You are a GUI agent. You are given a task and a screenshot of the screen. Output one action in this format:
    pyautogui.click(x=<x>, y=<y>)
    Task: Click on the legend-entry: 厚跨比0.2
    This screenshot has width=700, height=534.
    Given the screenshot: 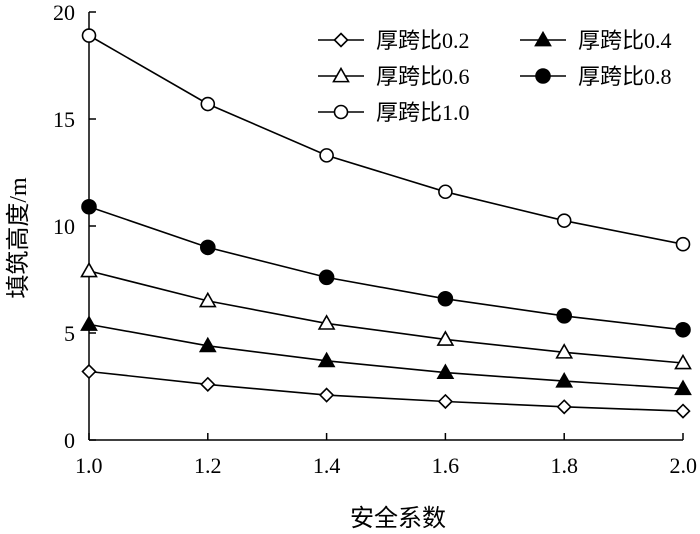 What is the action you would take?
    pyautogui.click(x=394, y=40)
    